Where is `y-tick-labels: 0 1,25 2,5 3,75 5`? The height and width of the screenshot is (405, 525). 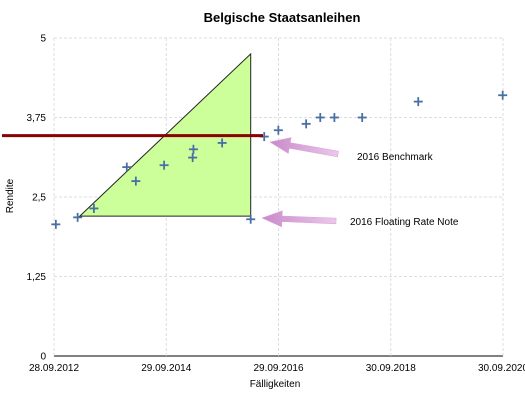 y-tick-labels: 0 1,25 2,5 3,75 5 is located at coordinates (37, 198).